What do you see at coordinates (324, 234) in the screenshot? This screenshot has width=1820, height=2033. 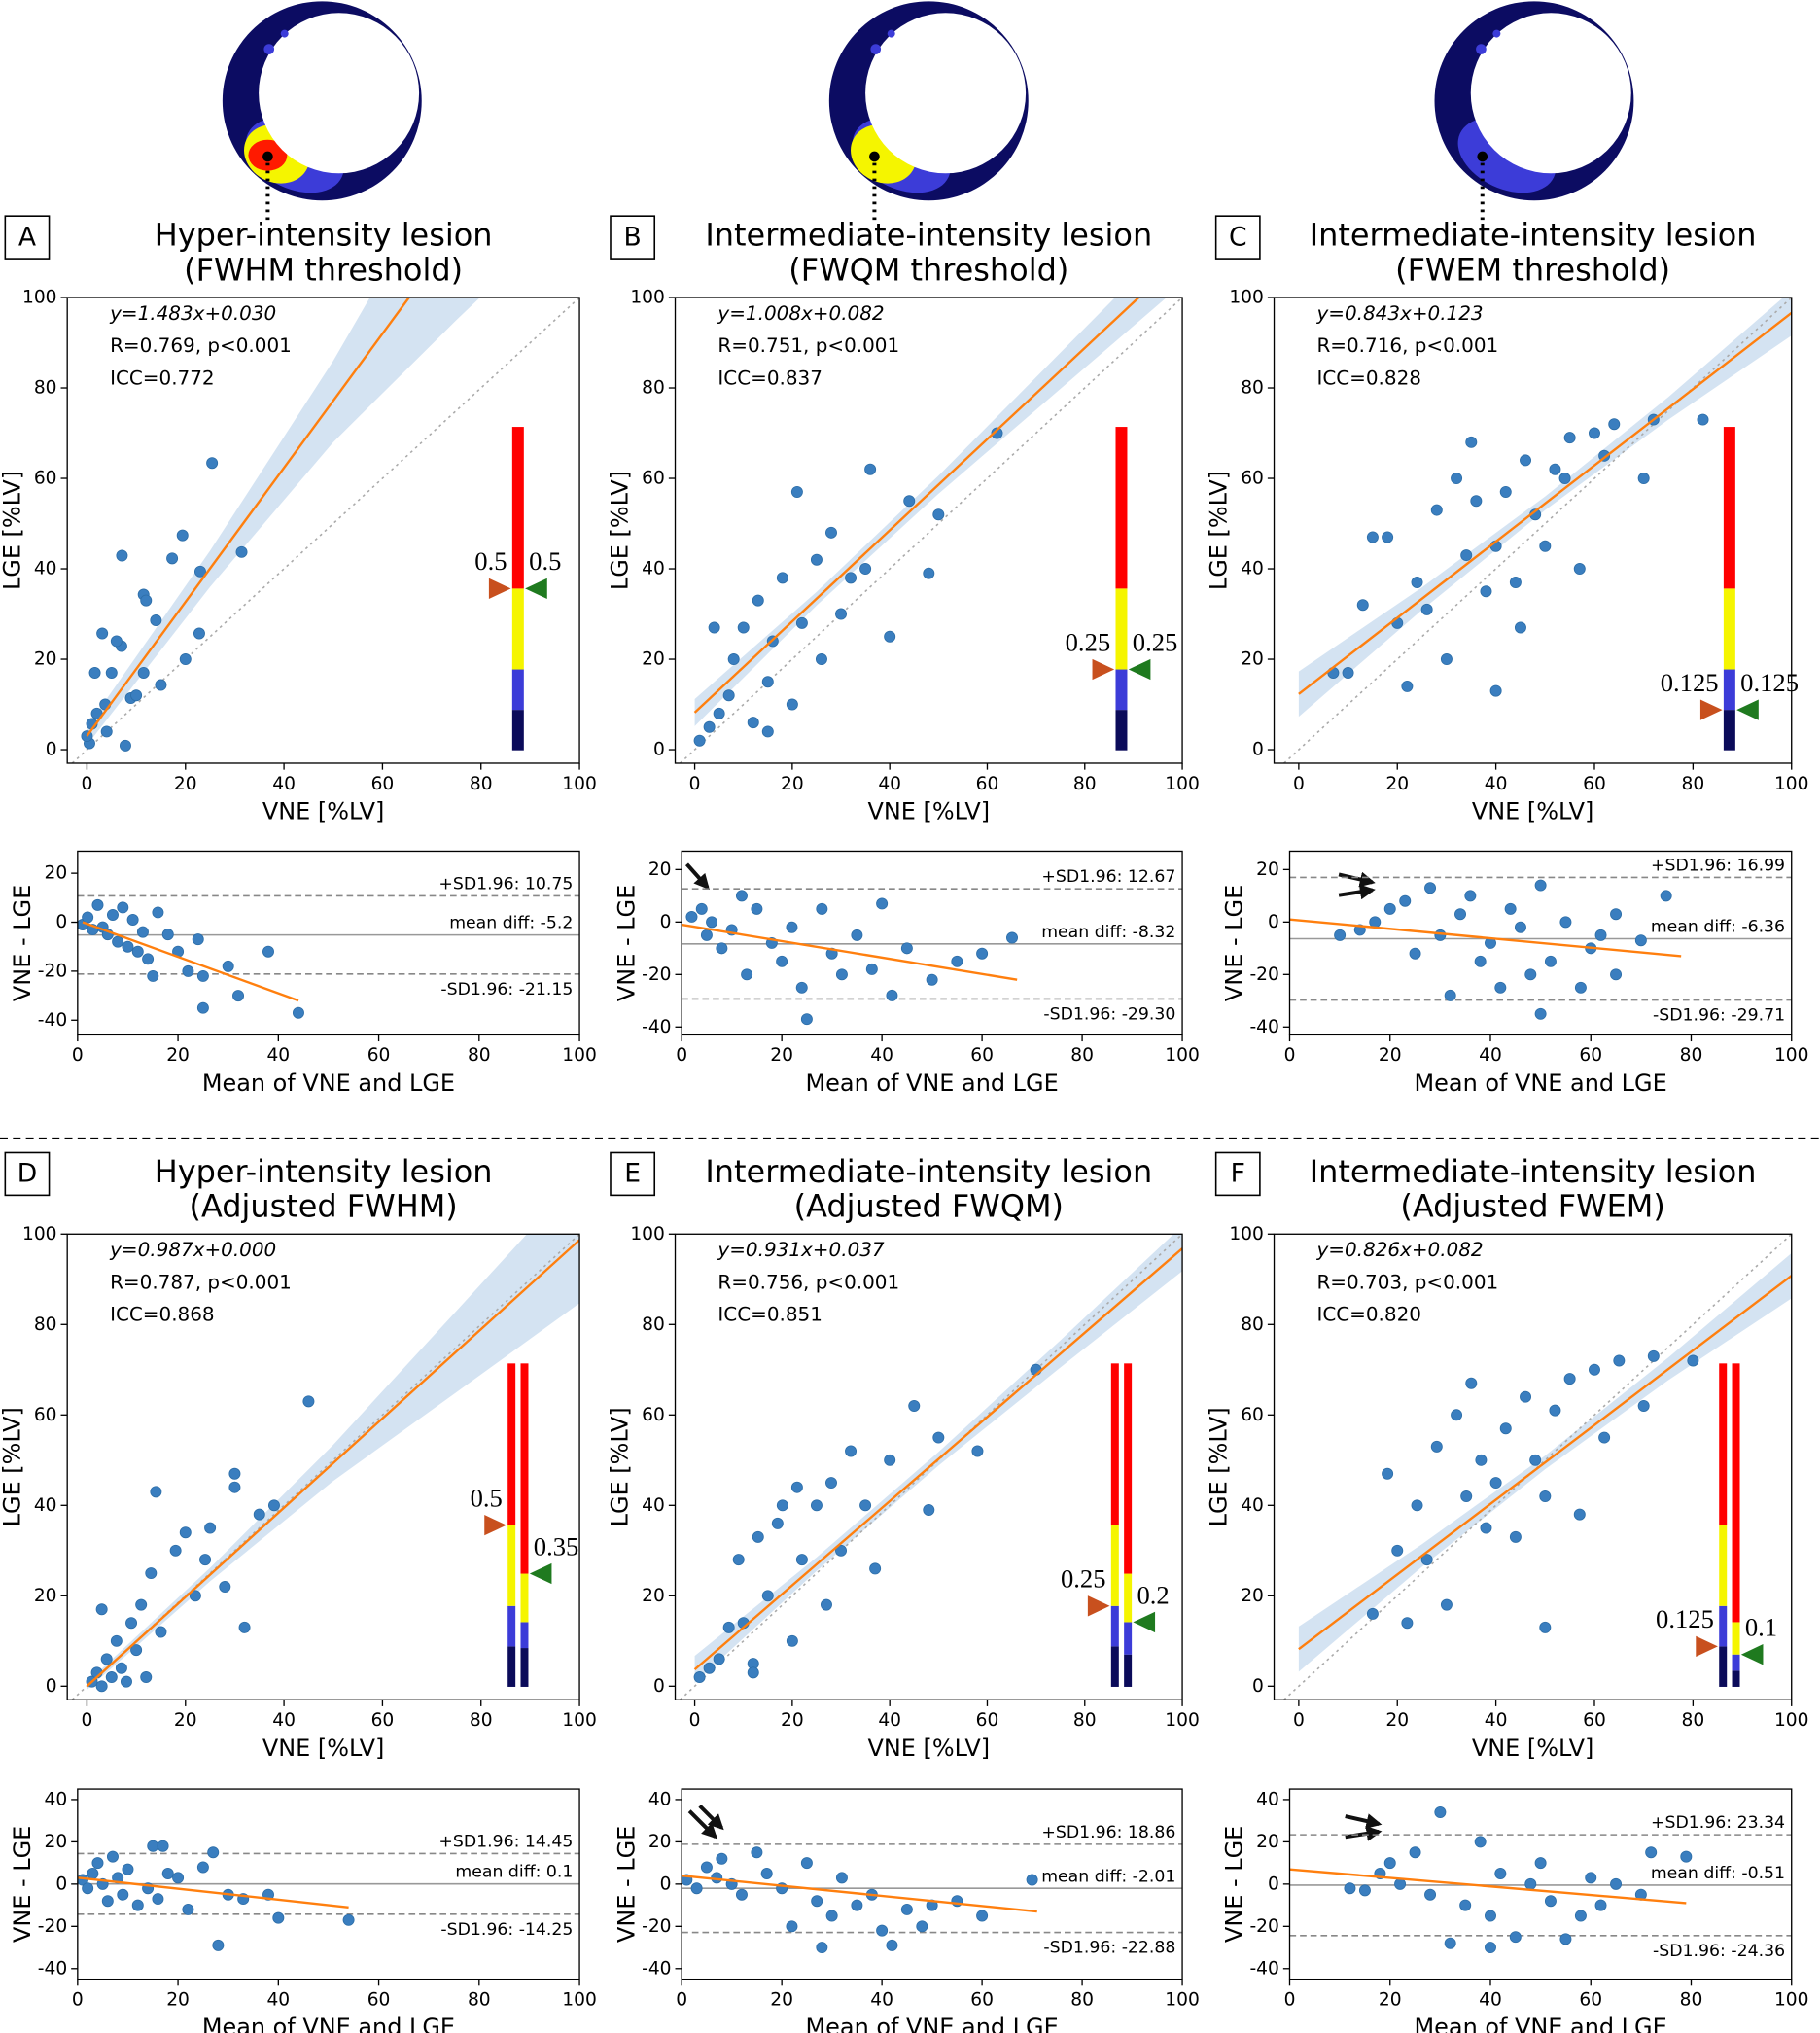 I see `panel-title: Hyper-intensity lesion` at bounding box center [324, 234].